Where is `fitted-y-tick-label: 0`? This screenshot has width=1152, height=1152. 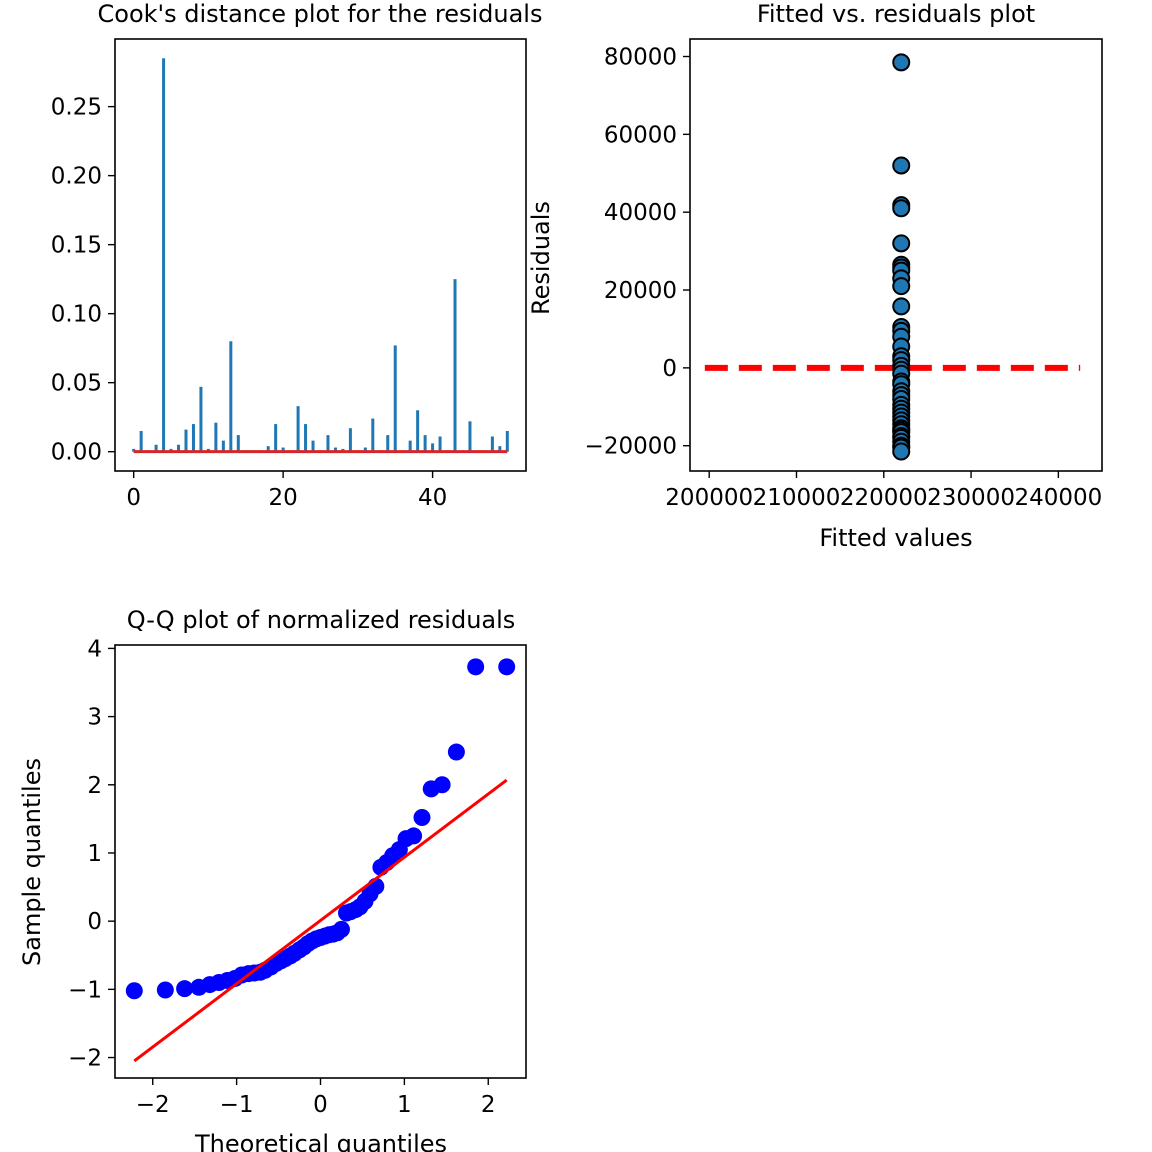 fitted-y-tick-label: 0 is located at coordinates (669, 369).